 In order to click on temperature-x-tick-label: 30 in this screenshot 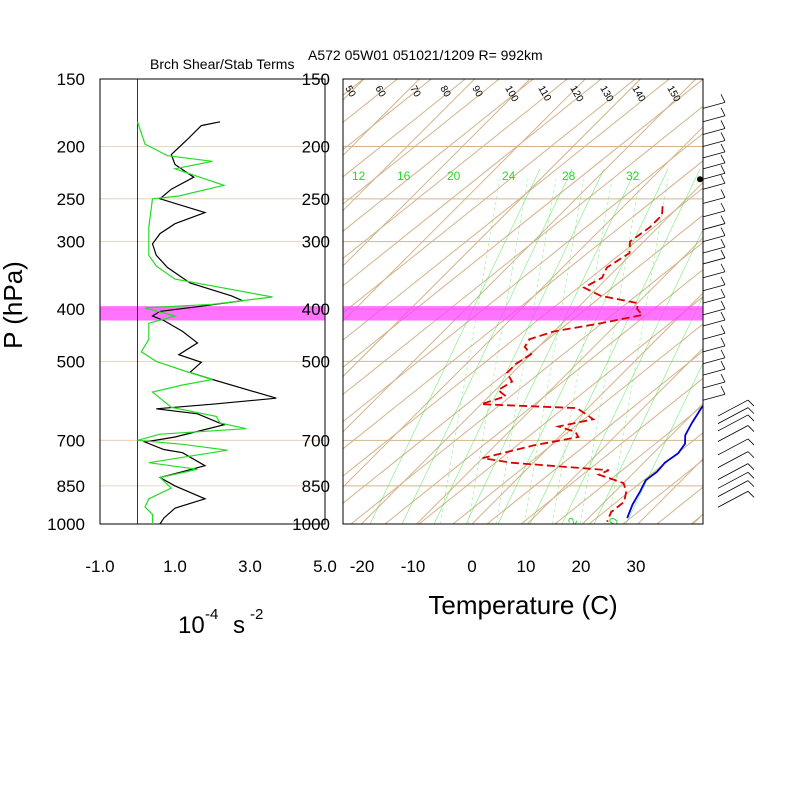, I will do `click(636, 566)`.